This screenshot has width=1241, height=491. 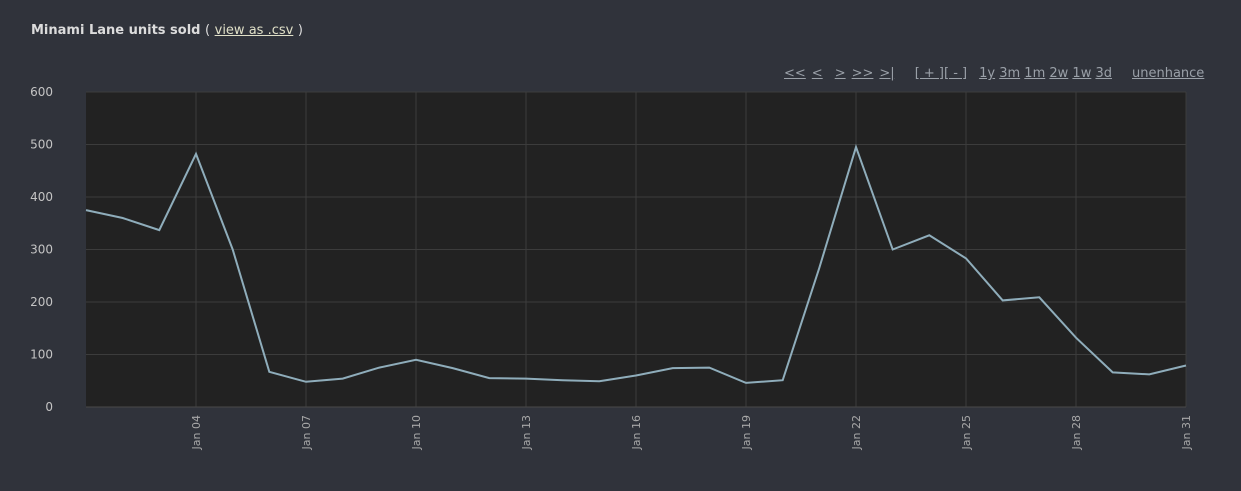 What do you see at coordinates (416, 432) in the screenshot?
I see `x-tick-label: Jan 10` at bounding box center [416, 432].